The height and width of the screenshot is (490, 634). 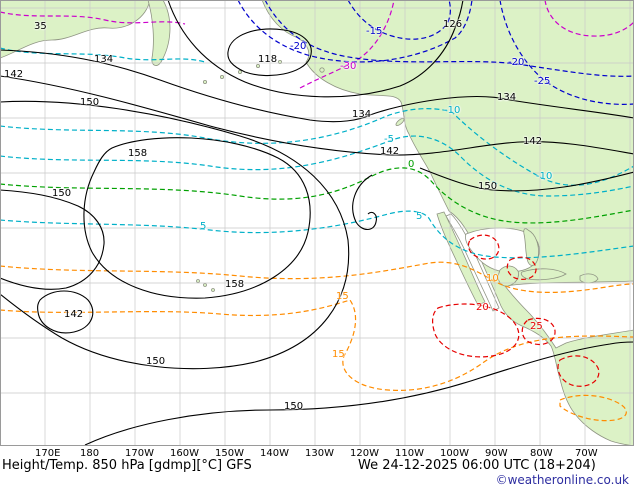 I want to click on temp-contour-zero, so click(x=317, y=195).